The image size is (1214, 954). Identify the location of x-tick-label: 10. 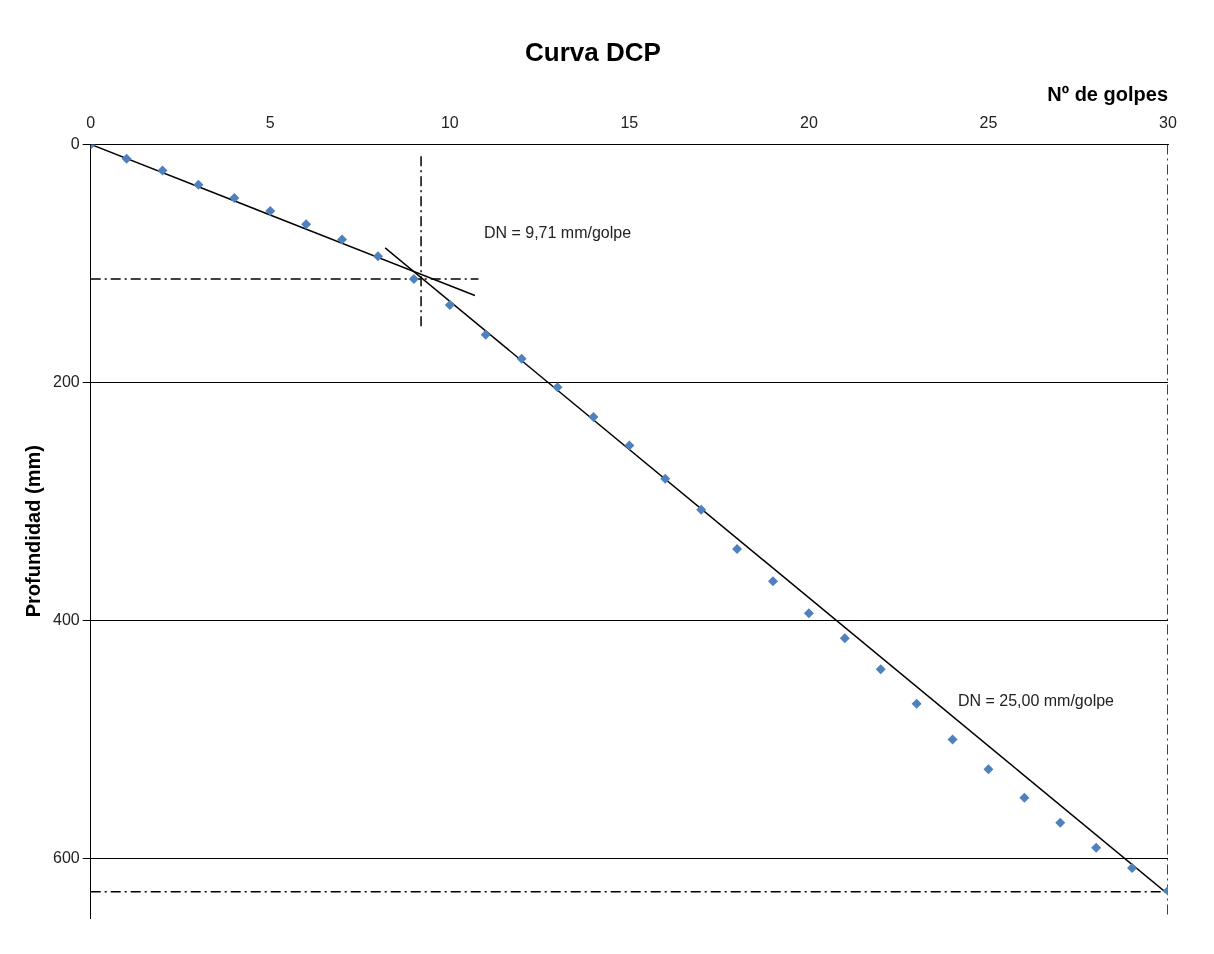
(449, 123).